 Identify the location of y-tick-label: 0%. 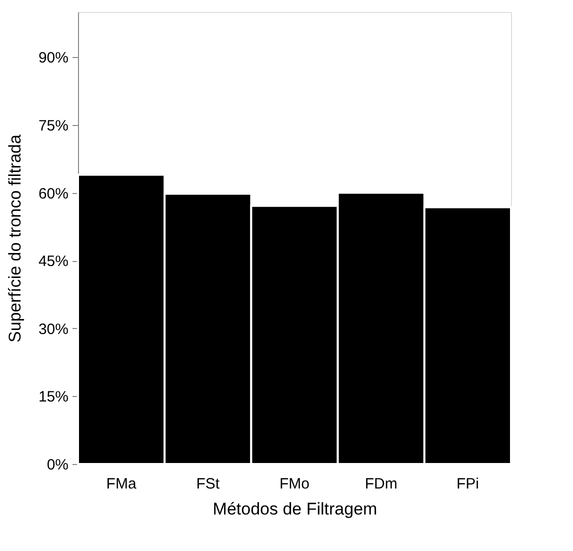
(57, 465).